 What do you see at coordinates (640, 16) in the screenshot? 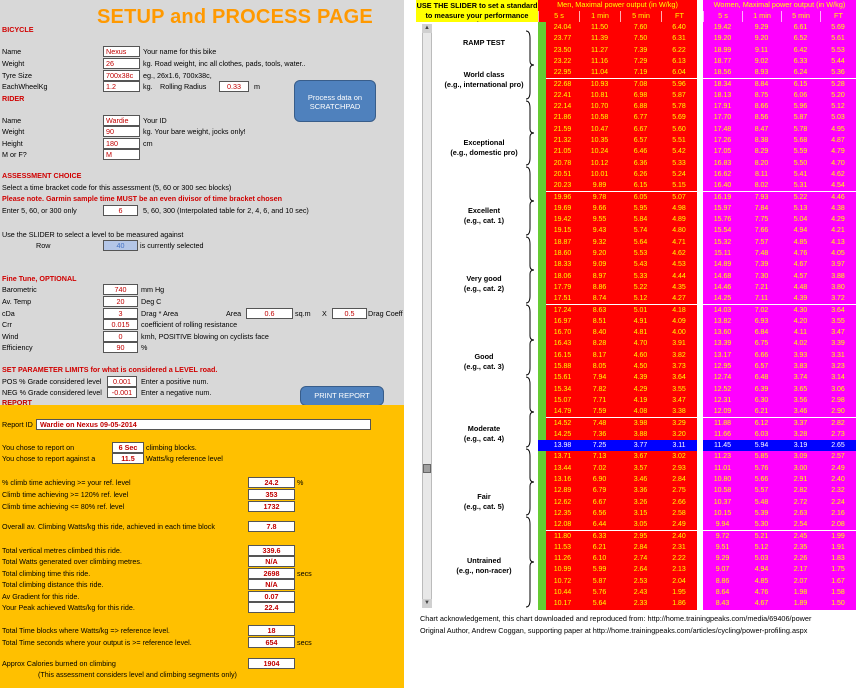
I see `men-col-header: 5 min` at bounding box center [640, 16].